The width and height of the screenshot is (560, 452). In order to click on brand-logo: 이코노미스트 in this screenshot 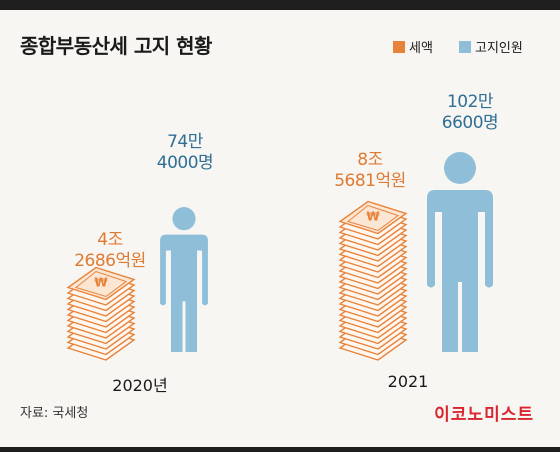, I will do `click(484, 415)`.